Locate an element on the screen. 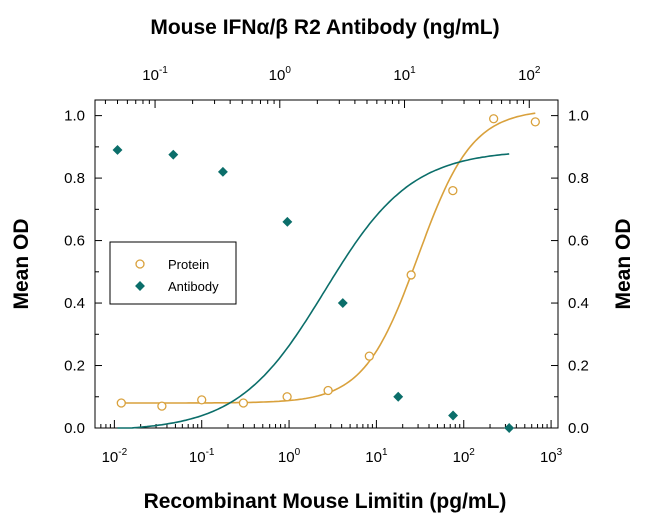 The image size is (650, 525). y-axis-title-left: Mean OD is located at coordinates (21, 263).